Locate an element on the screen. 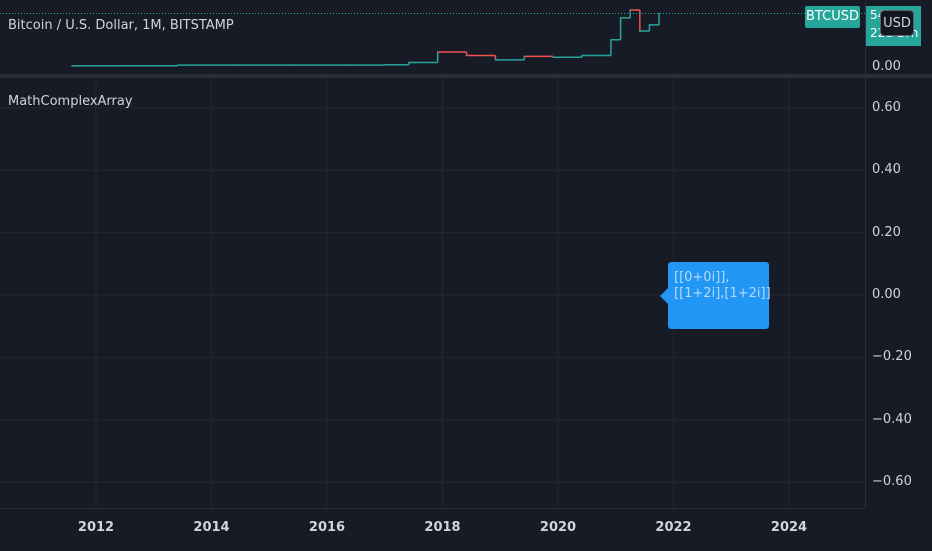 This screenshot has height=551, width=932. x-tick-label: 2022 is located at coordinates (673, 527).